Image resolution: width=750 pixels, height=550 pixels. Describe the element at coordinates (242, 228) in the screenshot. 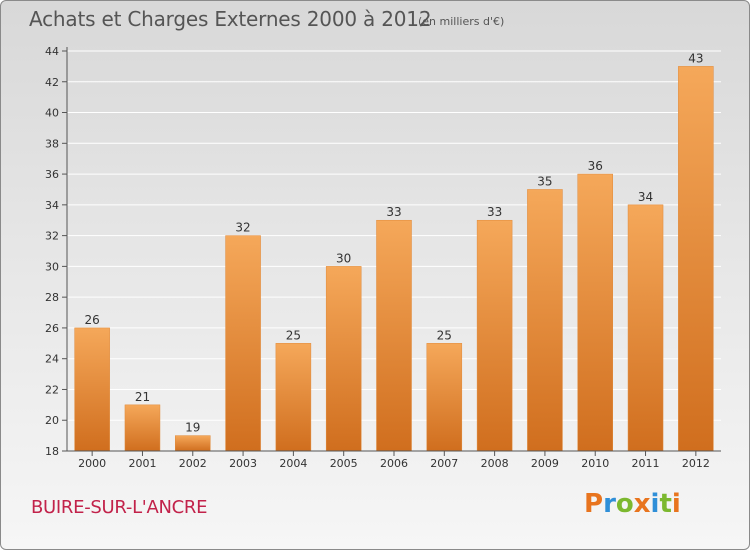

I see `data-label: 32` at that location.